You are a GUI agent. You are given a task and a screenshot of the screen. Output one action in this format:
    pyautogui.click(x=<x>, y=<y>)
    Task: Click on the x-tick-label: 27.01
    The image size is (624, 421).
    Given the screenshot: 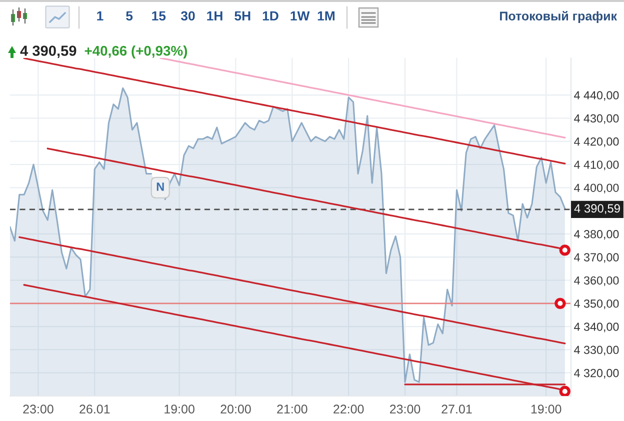 What is the action you would take?
    pyautogui.click(x=457, y=409)
    